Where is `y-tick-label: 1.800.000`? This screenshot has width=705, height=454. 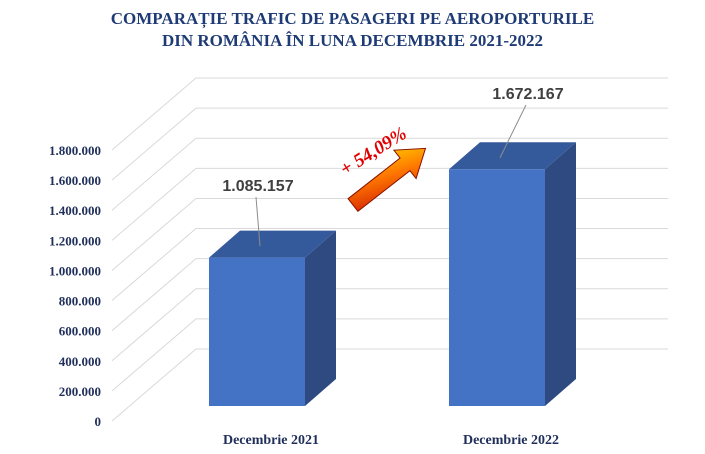
y-tick-label: 1.800.000 is located at coordinates (75, 150).